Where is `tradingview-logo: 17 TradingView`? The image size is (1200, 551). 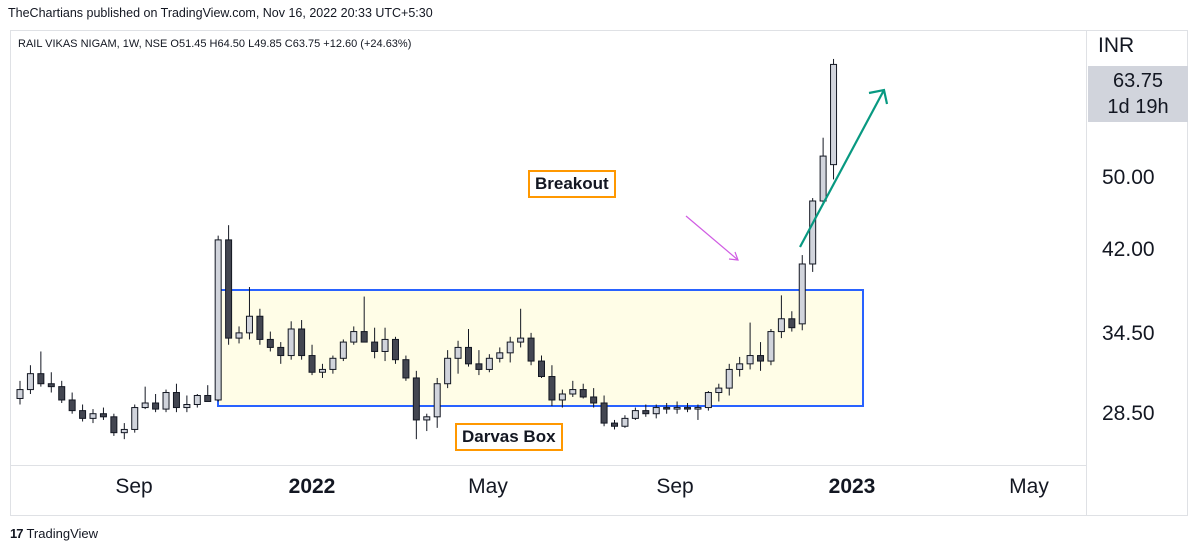 tradingview-logo: 17 TradingView is located at coordinates (54, 533).